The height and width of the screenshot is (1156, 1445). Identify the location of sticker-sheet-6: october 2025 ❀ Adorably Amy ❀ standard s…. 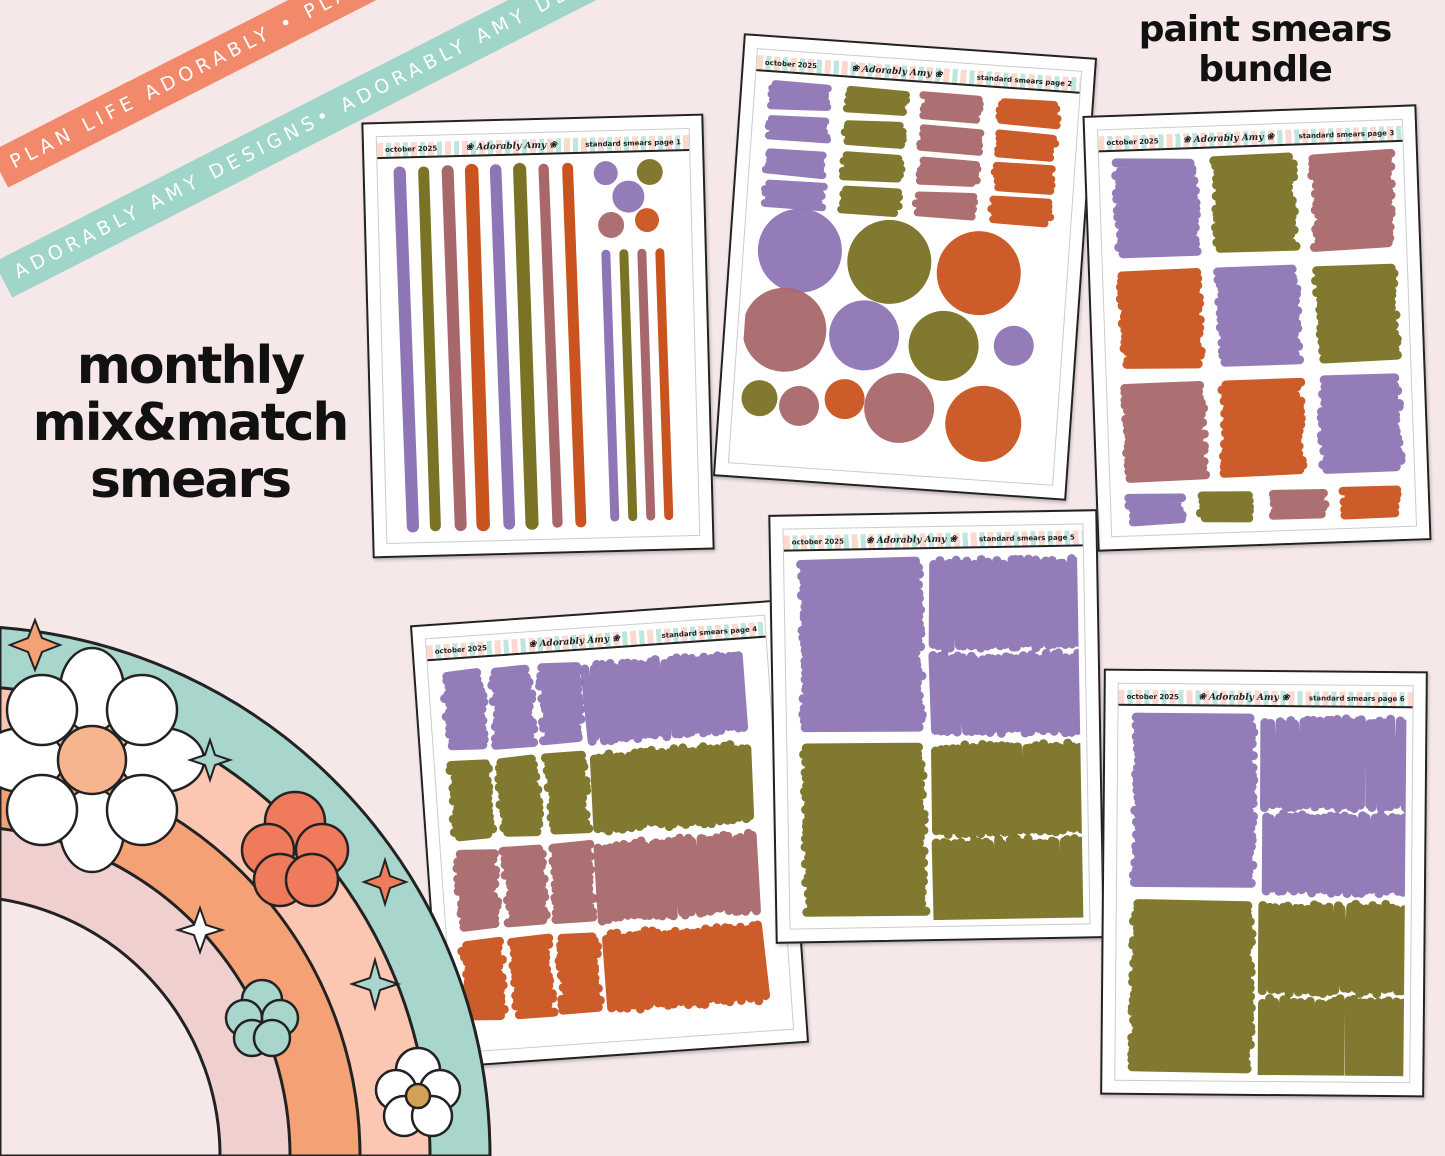
(1264, 883).